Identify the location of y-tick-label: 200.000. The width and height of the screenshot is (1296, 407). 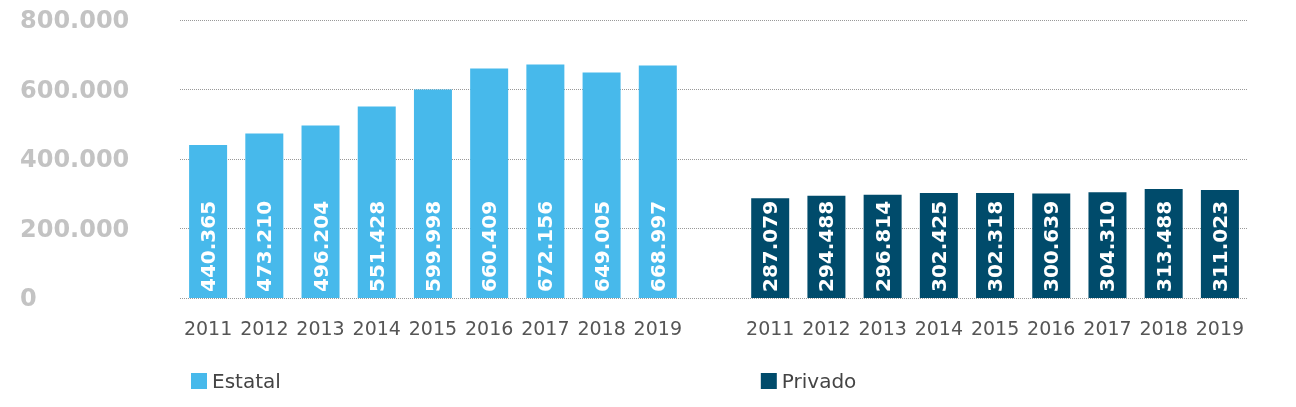
(75, 228).